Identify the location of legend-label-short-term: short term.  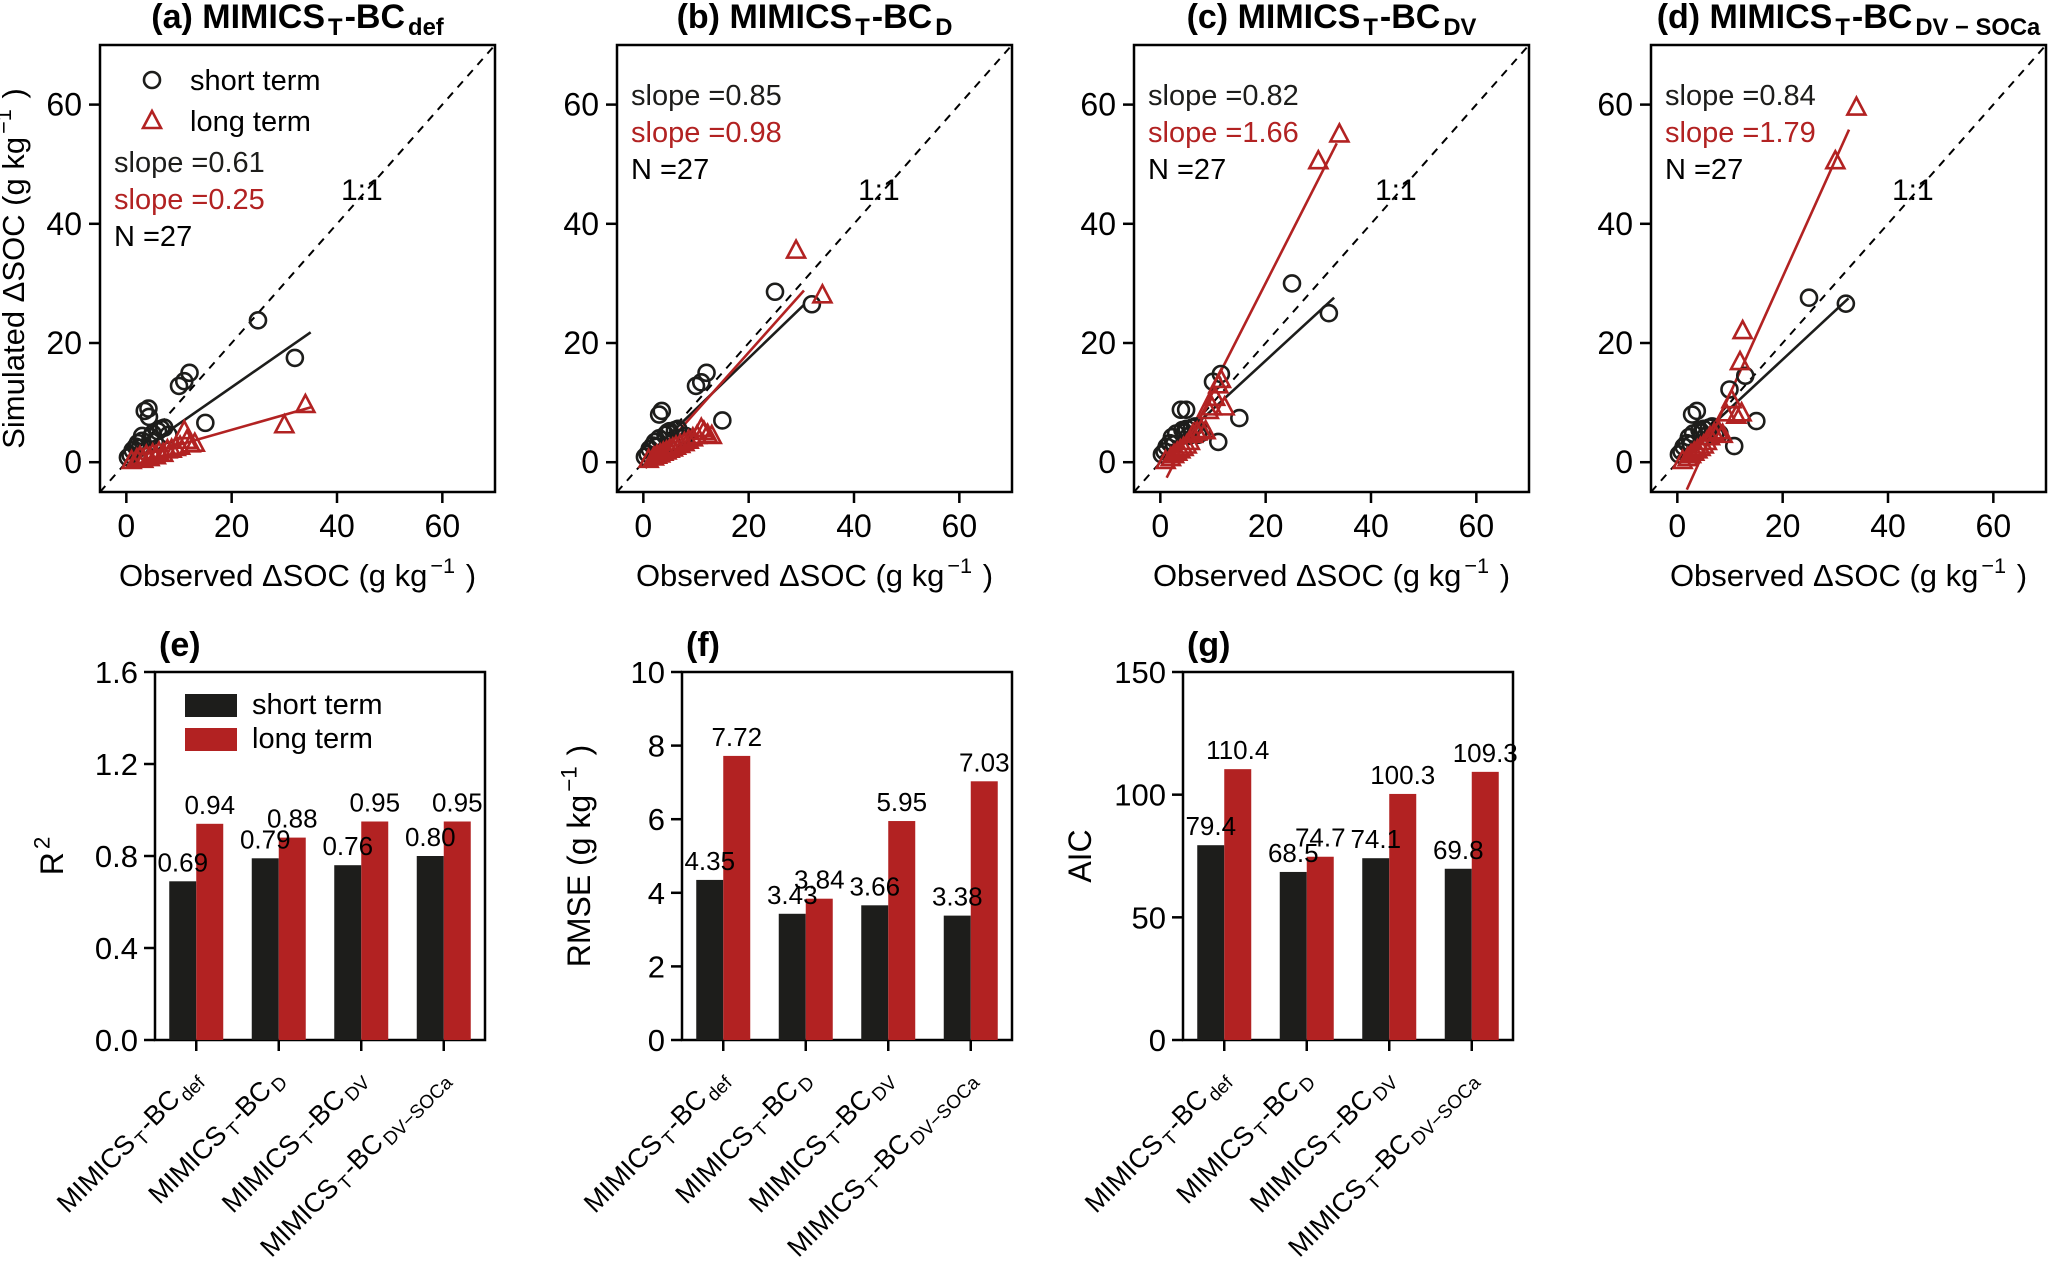
(317, 705).